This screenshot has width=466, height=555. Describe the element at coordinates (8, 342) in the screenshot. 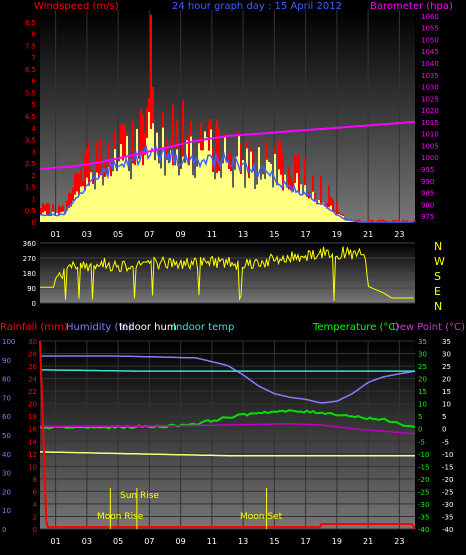

I see `humidity-tick-label: 100` at that location.